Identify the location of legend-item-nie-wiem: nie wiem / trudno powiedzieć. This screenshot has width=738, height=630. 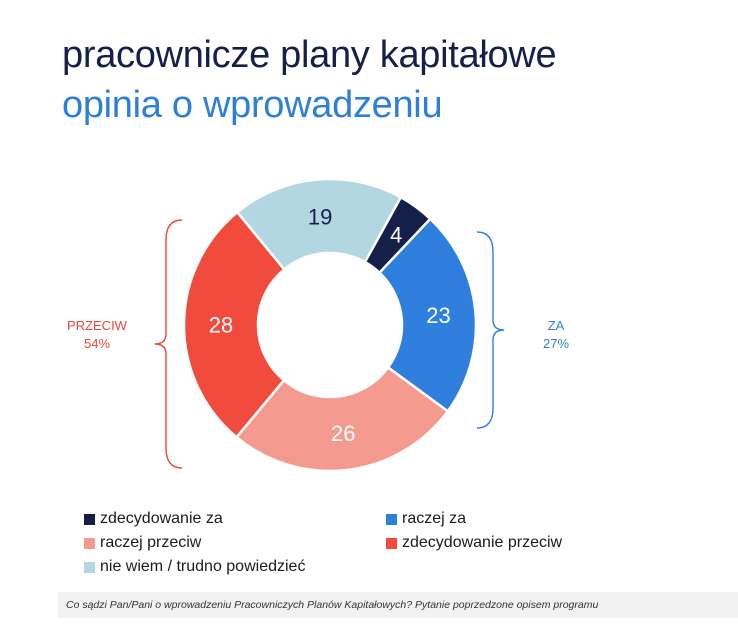
(194, 567).